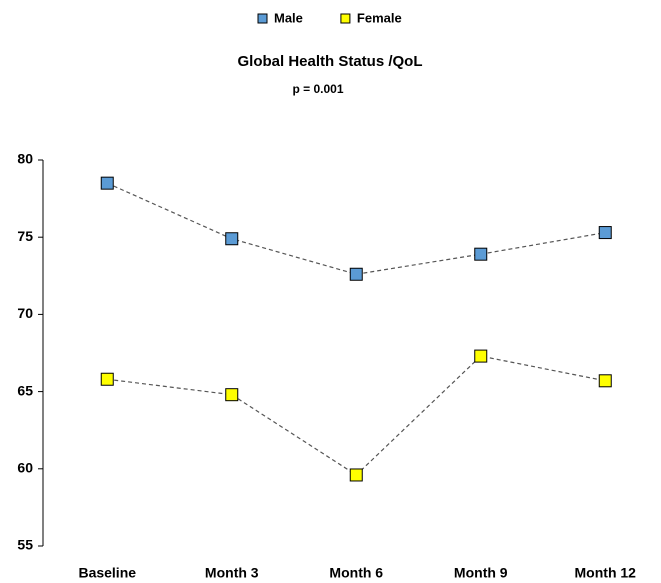 This screenshot has width=661, height=583. Describe the element at coordinates (356, 573) in the screenshot. I see `x-tick-label: Month 6` at that location.